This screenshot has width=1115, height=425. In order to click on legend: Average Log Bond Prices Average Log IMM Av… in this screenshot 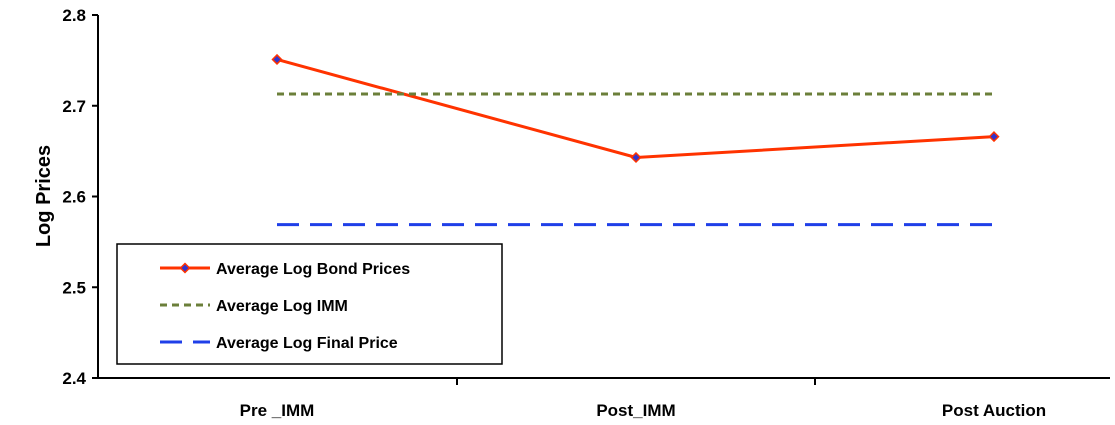, I will do `click(309, 304)`.